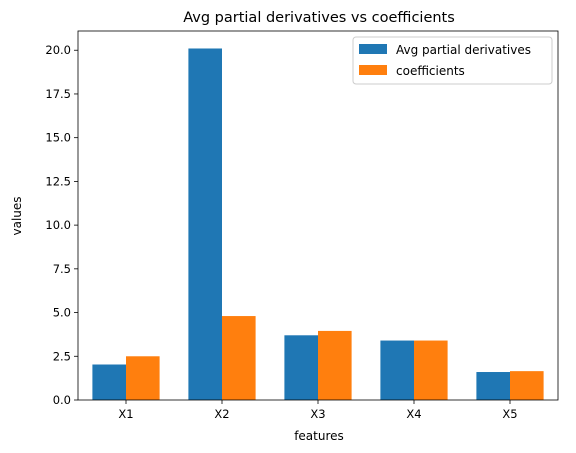 The height and width of the screenshot is (453, 576). What do you see at coordinates (58, 50) in the screenshot?
I see `y-tick-label: 20.0` at bounding box center [58, 50].